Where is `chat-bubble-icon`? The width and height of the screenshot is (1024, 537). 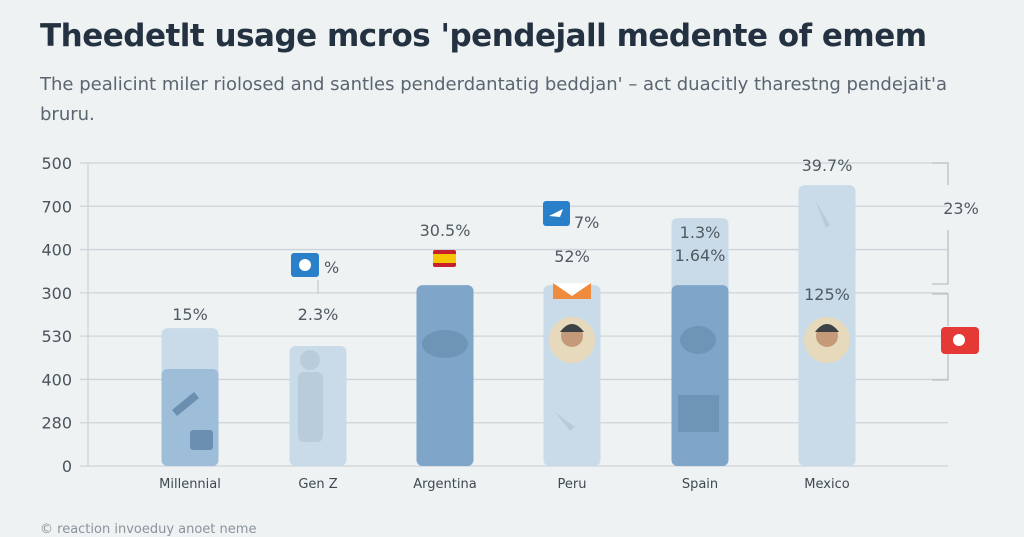 chat-bubble-icon is located at coordinates (201, 440).